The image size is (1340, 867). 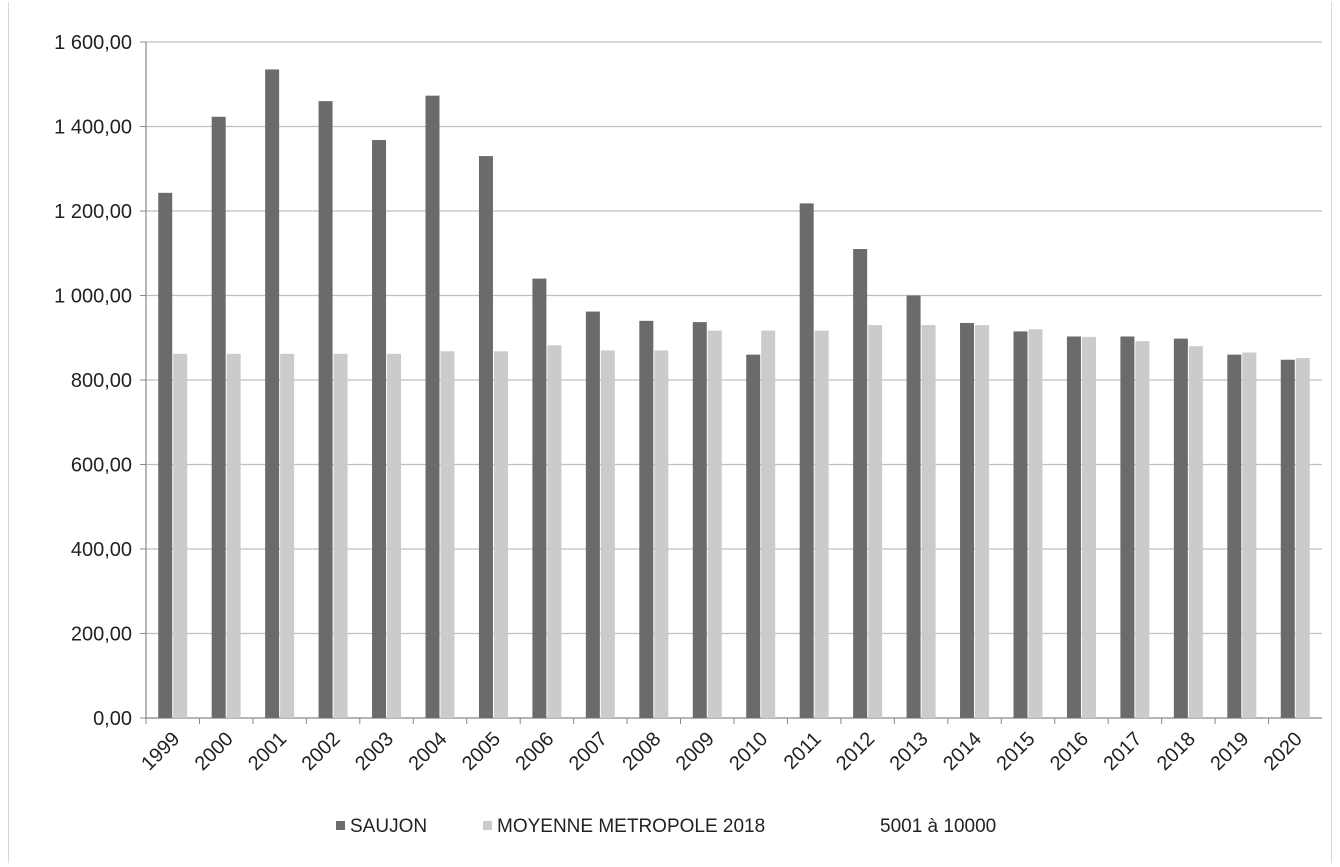 I want to click on bar-moyenne-metropole-2018-2009, so click(x=714, y=524).